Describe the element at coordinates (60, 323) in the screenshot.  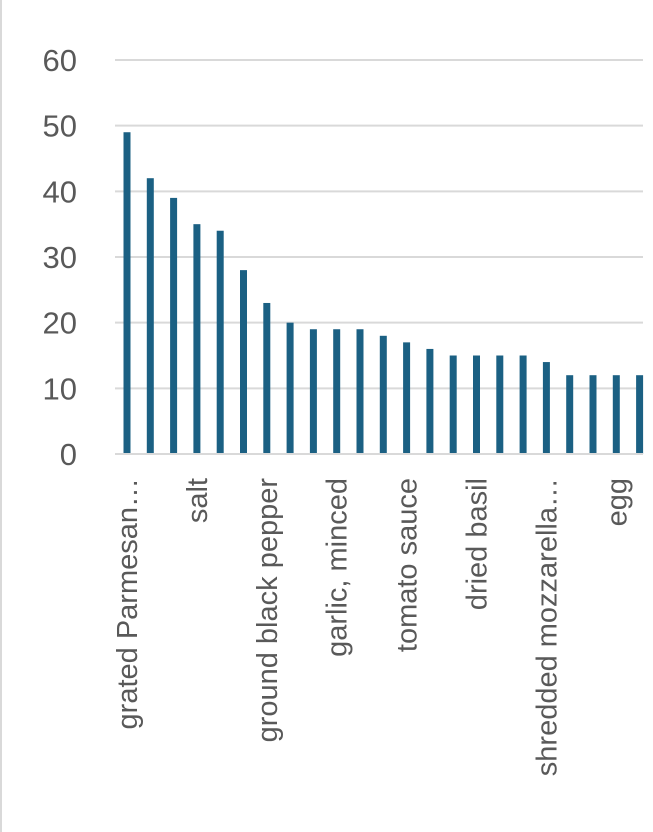
I see `y-tick-label: 20` at that location.